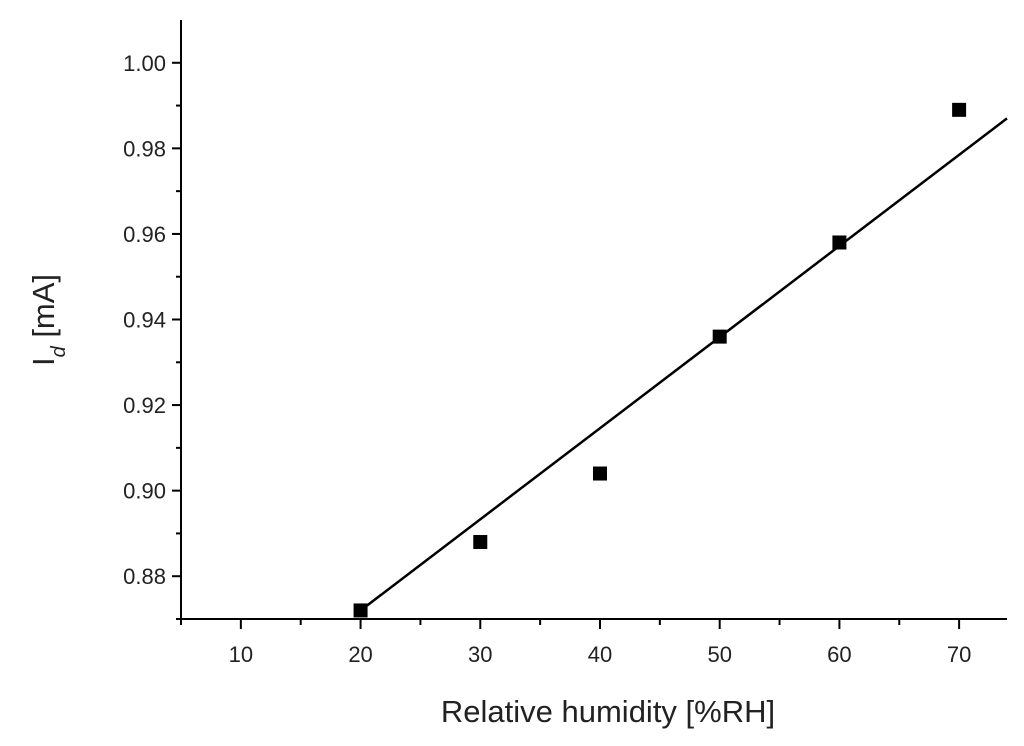 The width and height of the screenshot is (1024, 746). I want to click on y-tick-label: 0.96, so click(144, 234).